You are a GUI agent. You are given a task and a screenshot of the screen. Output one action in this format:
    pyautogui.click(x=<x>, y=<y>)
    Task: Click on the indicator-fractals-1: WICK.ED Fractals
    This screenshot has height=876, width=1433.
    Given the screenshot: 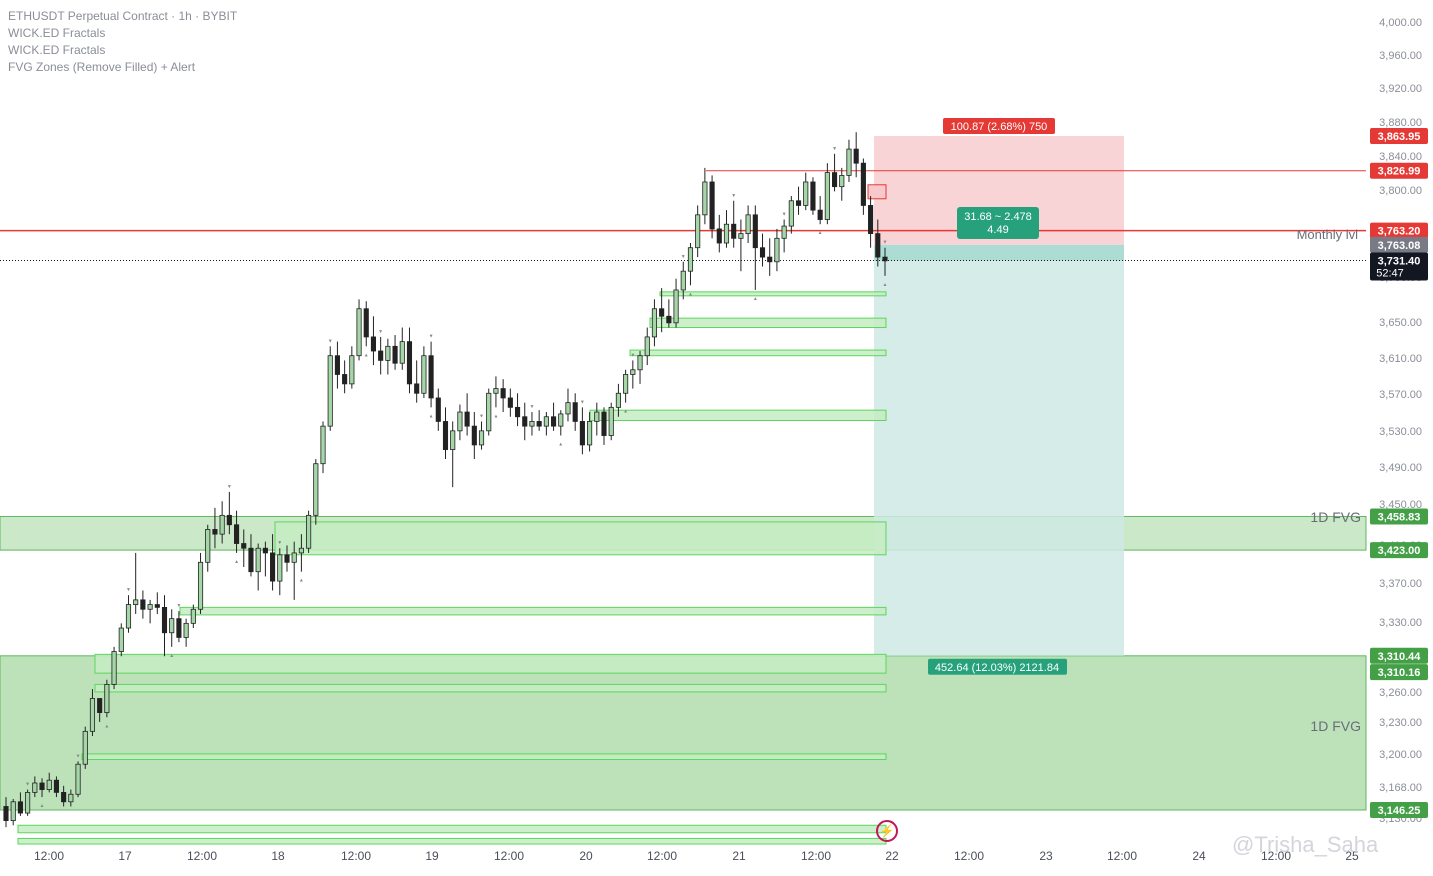 What is the action you would take?
    pyautogui.click(x=57, y=33)
    